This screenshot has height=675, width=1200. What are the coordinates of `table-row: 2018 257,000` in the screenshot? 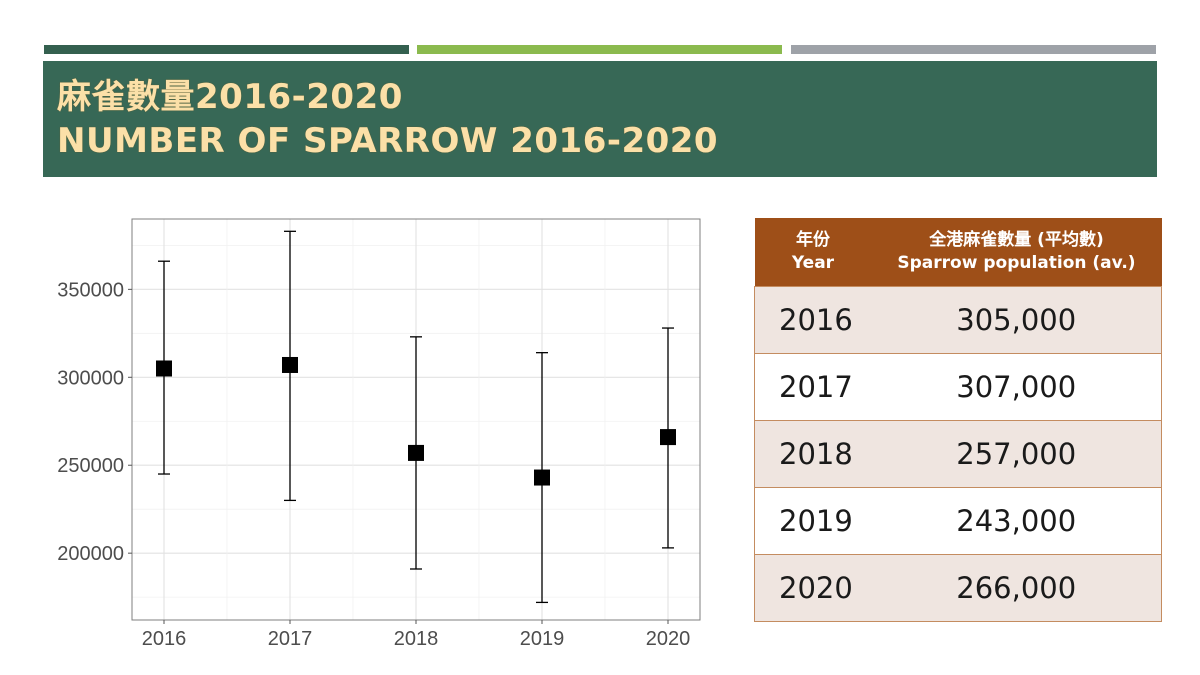 It's located at (958, 454).